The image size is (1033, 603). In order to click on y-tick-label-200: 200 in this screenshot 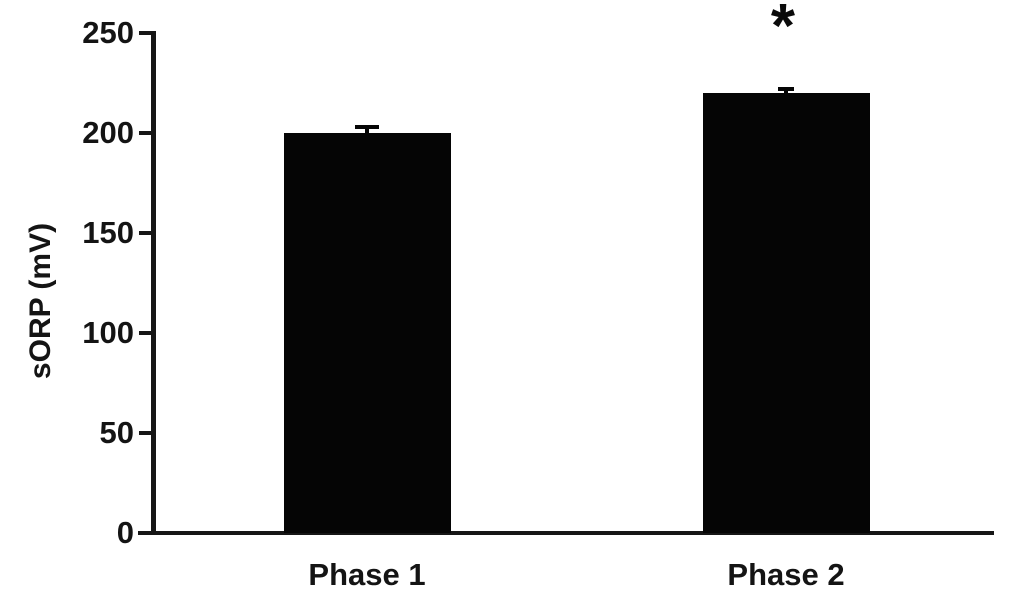, I will do `click(108, 132)`.